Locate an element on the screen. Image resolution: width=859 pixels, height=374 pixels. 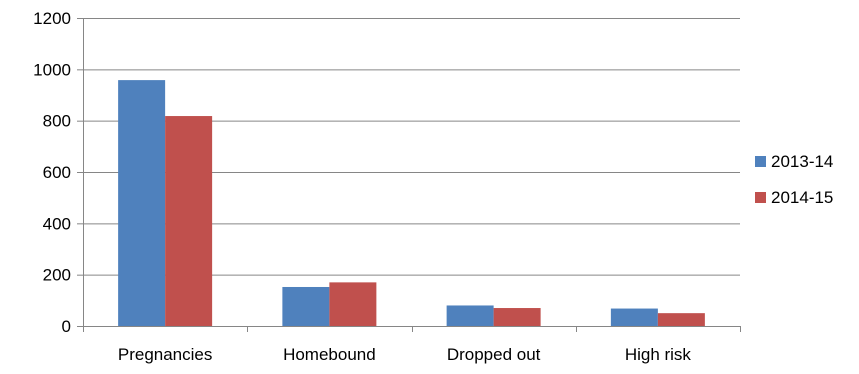
legend-label: 2014-15 is located at coordinates (802, 197).